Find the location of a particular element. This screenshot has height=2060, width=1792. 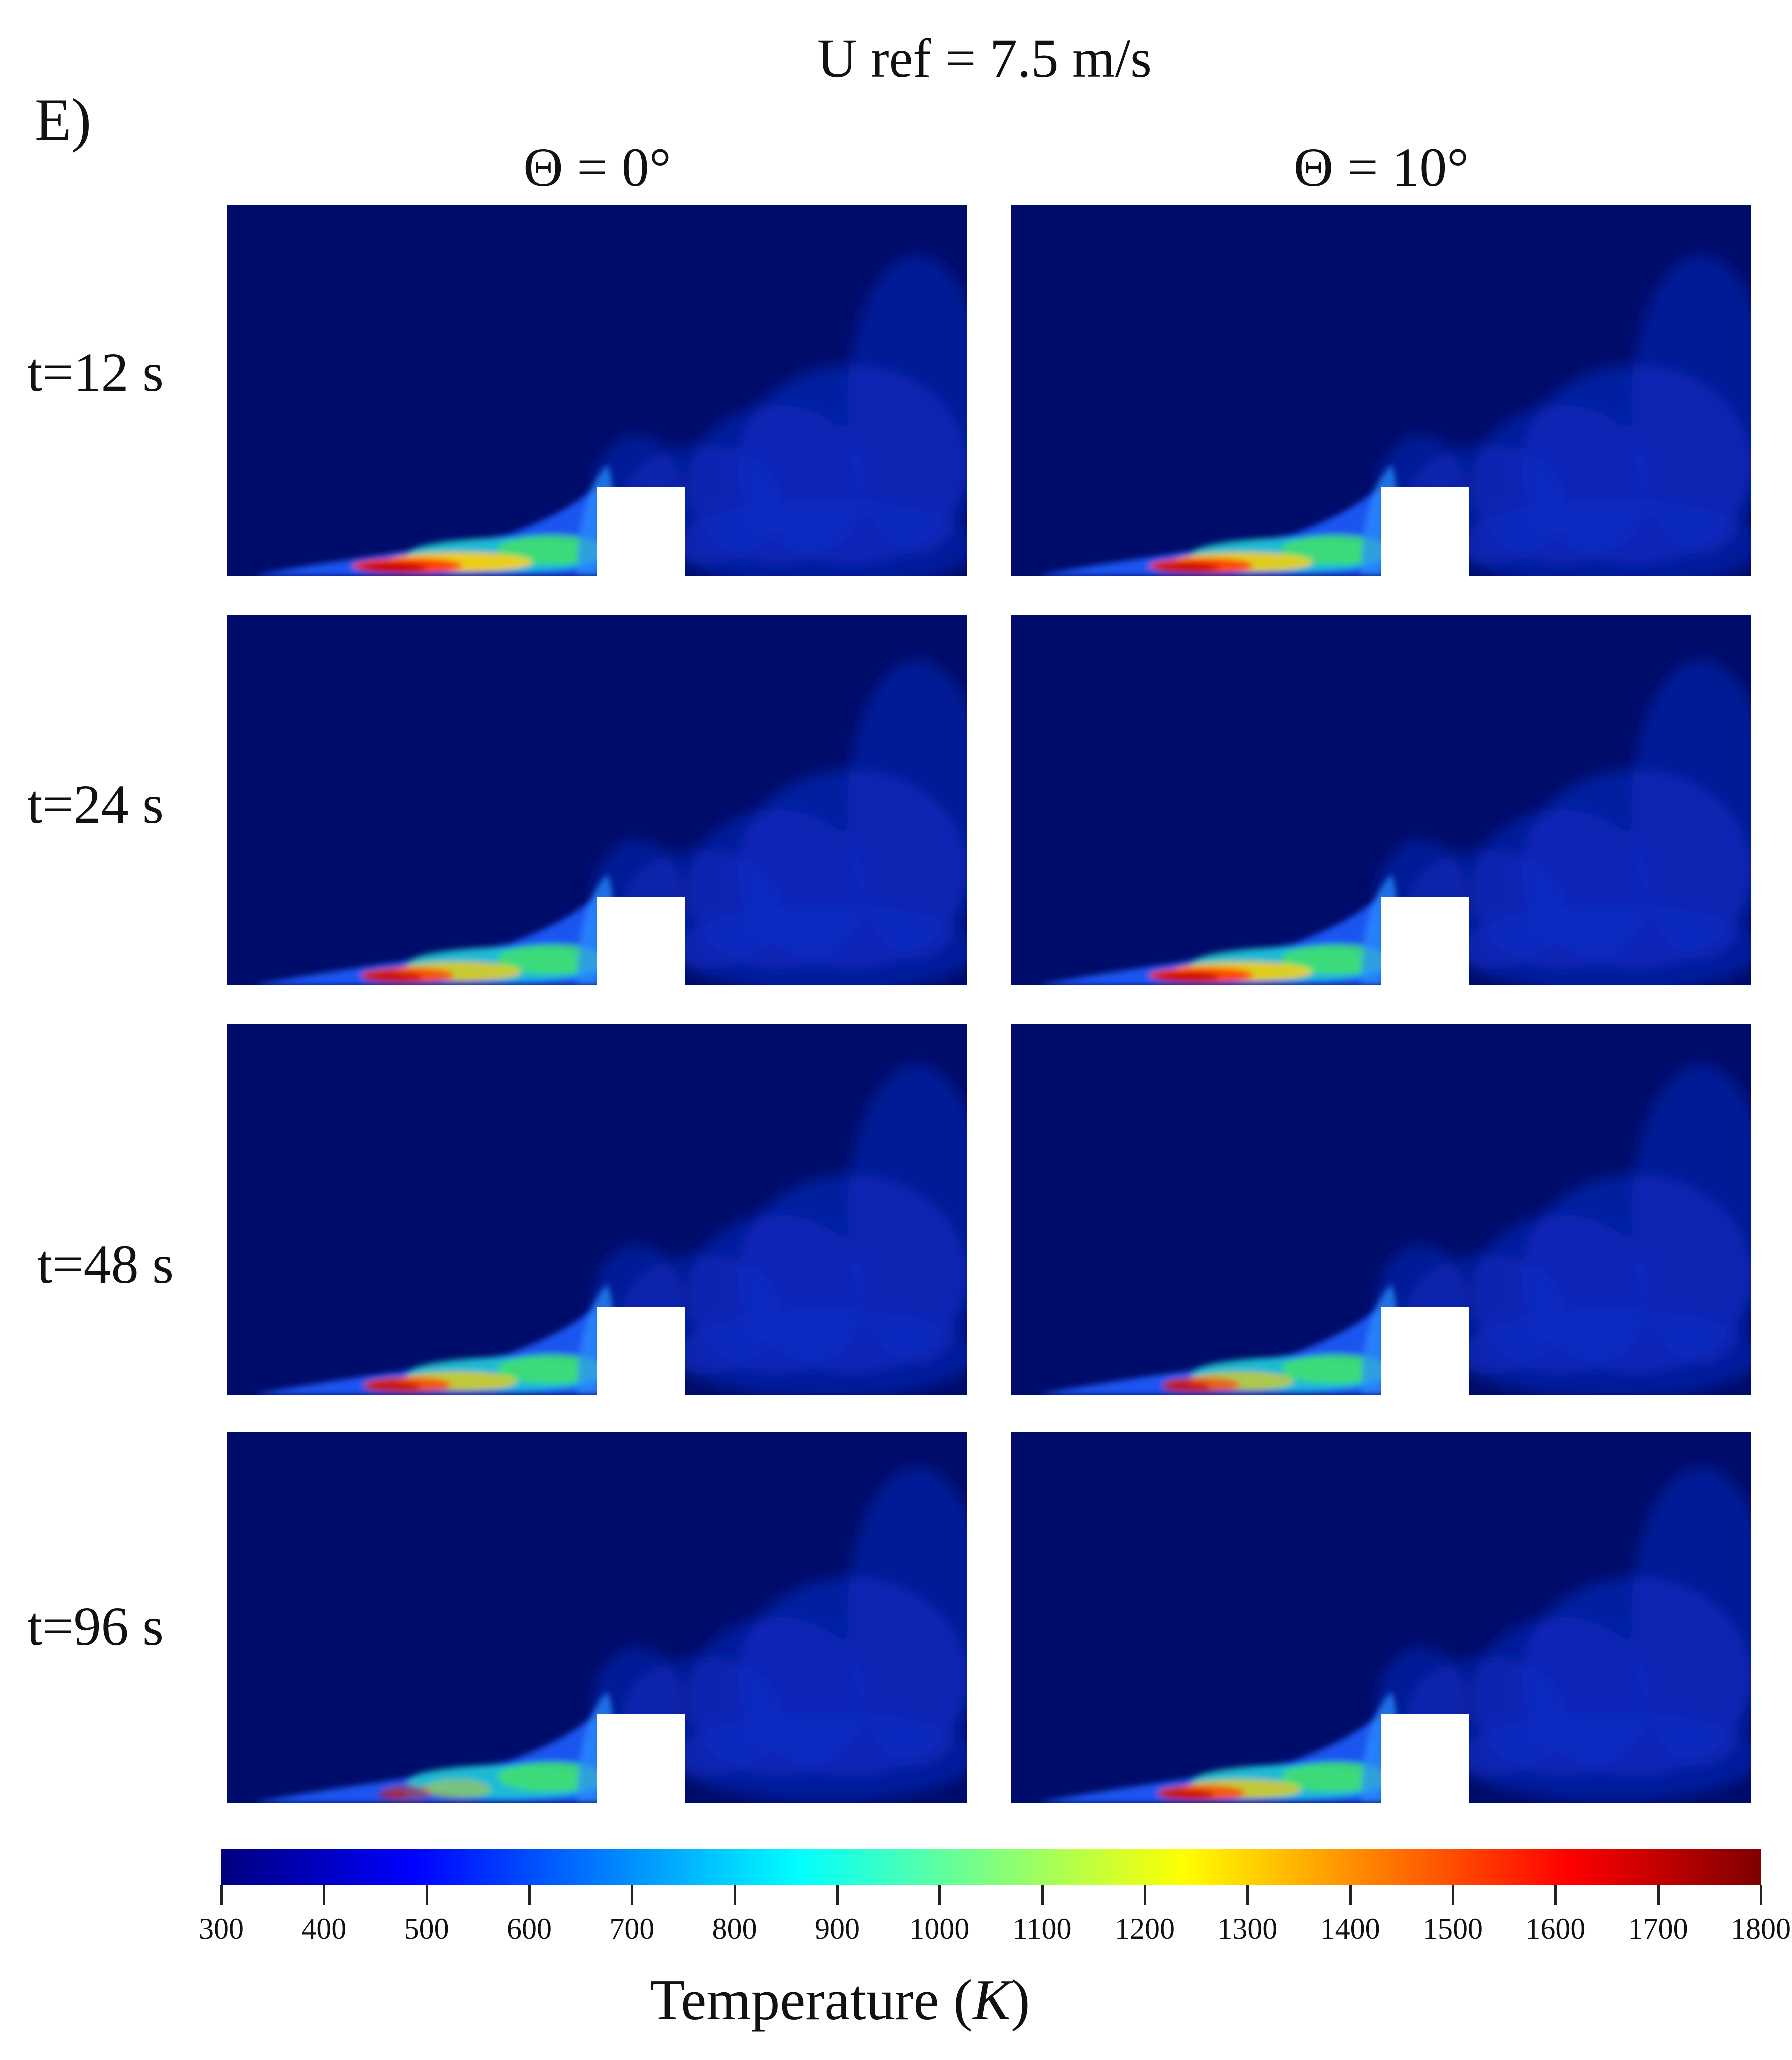

colorbar-tick-label: 1300 is located at coordinates (1248, 1928).